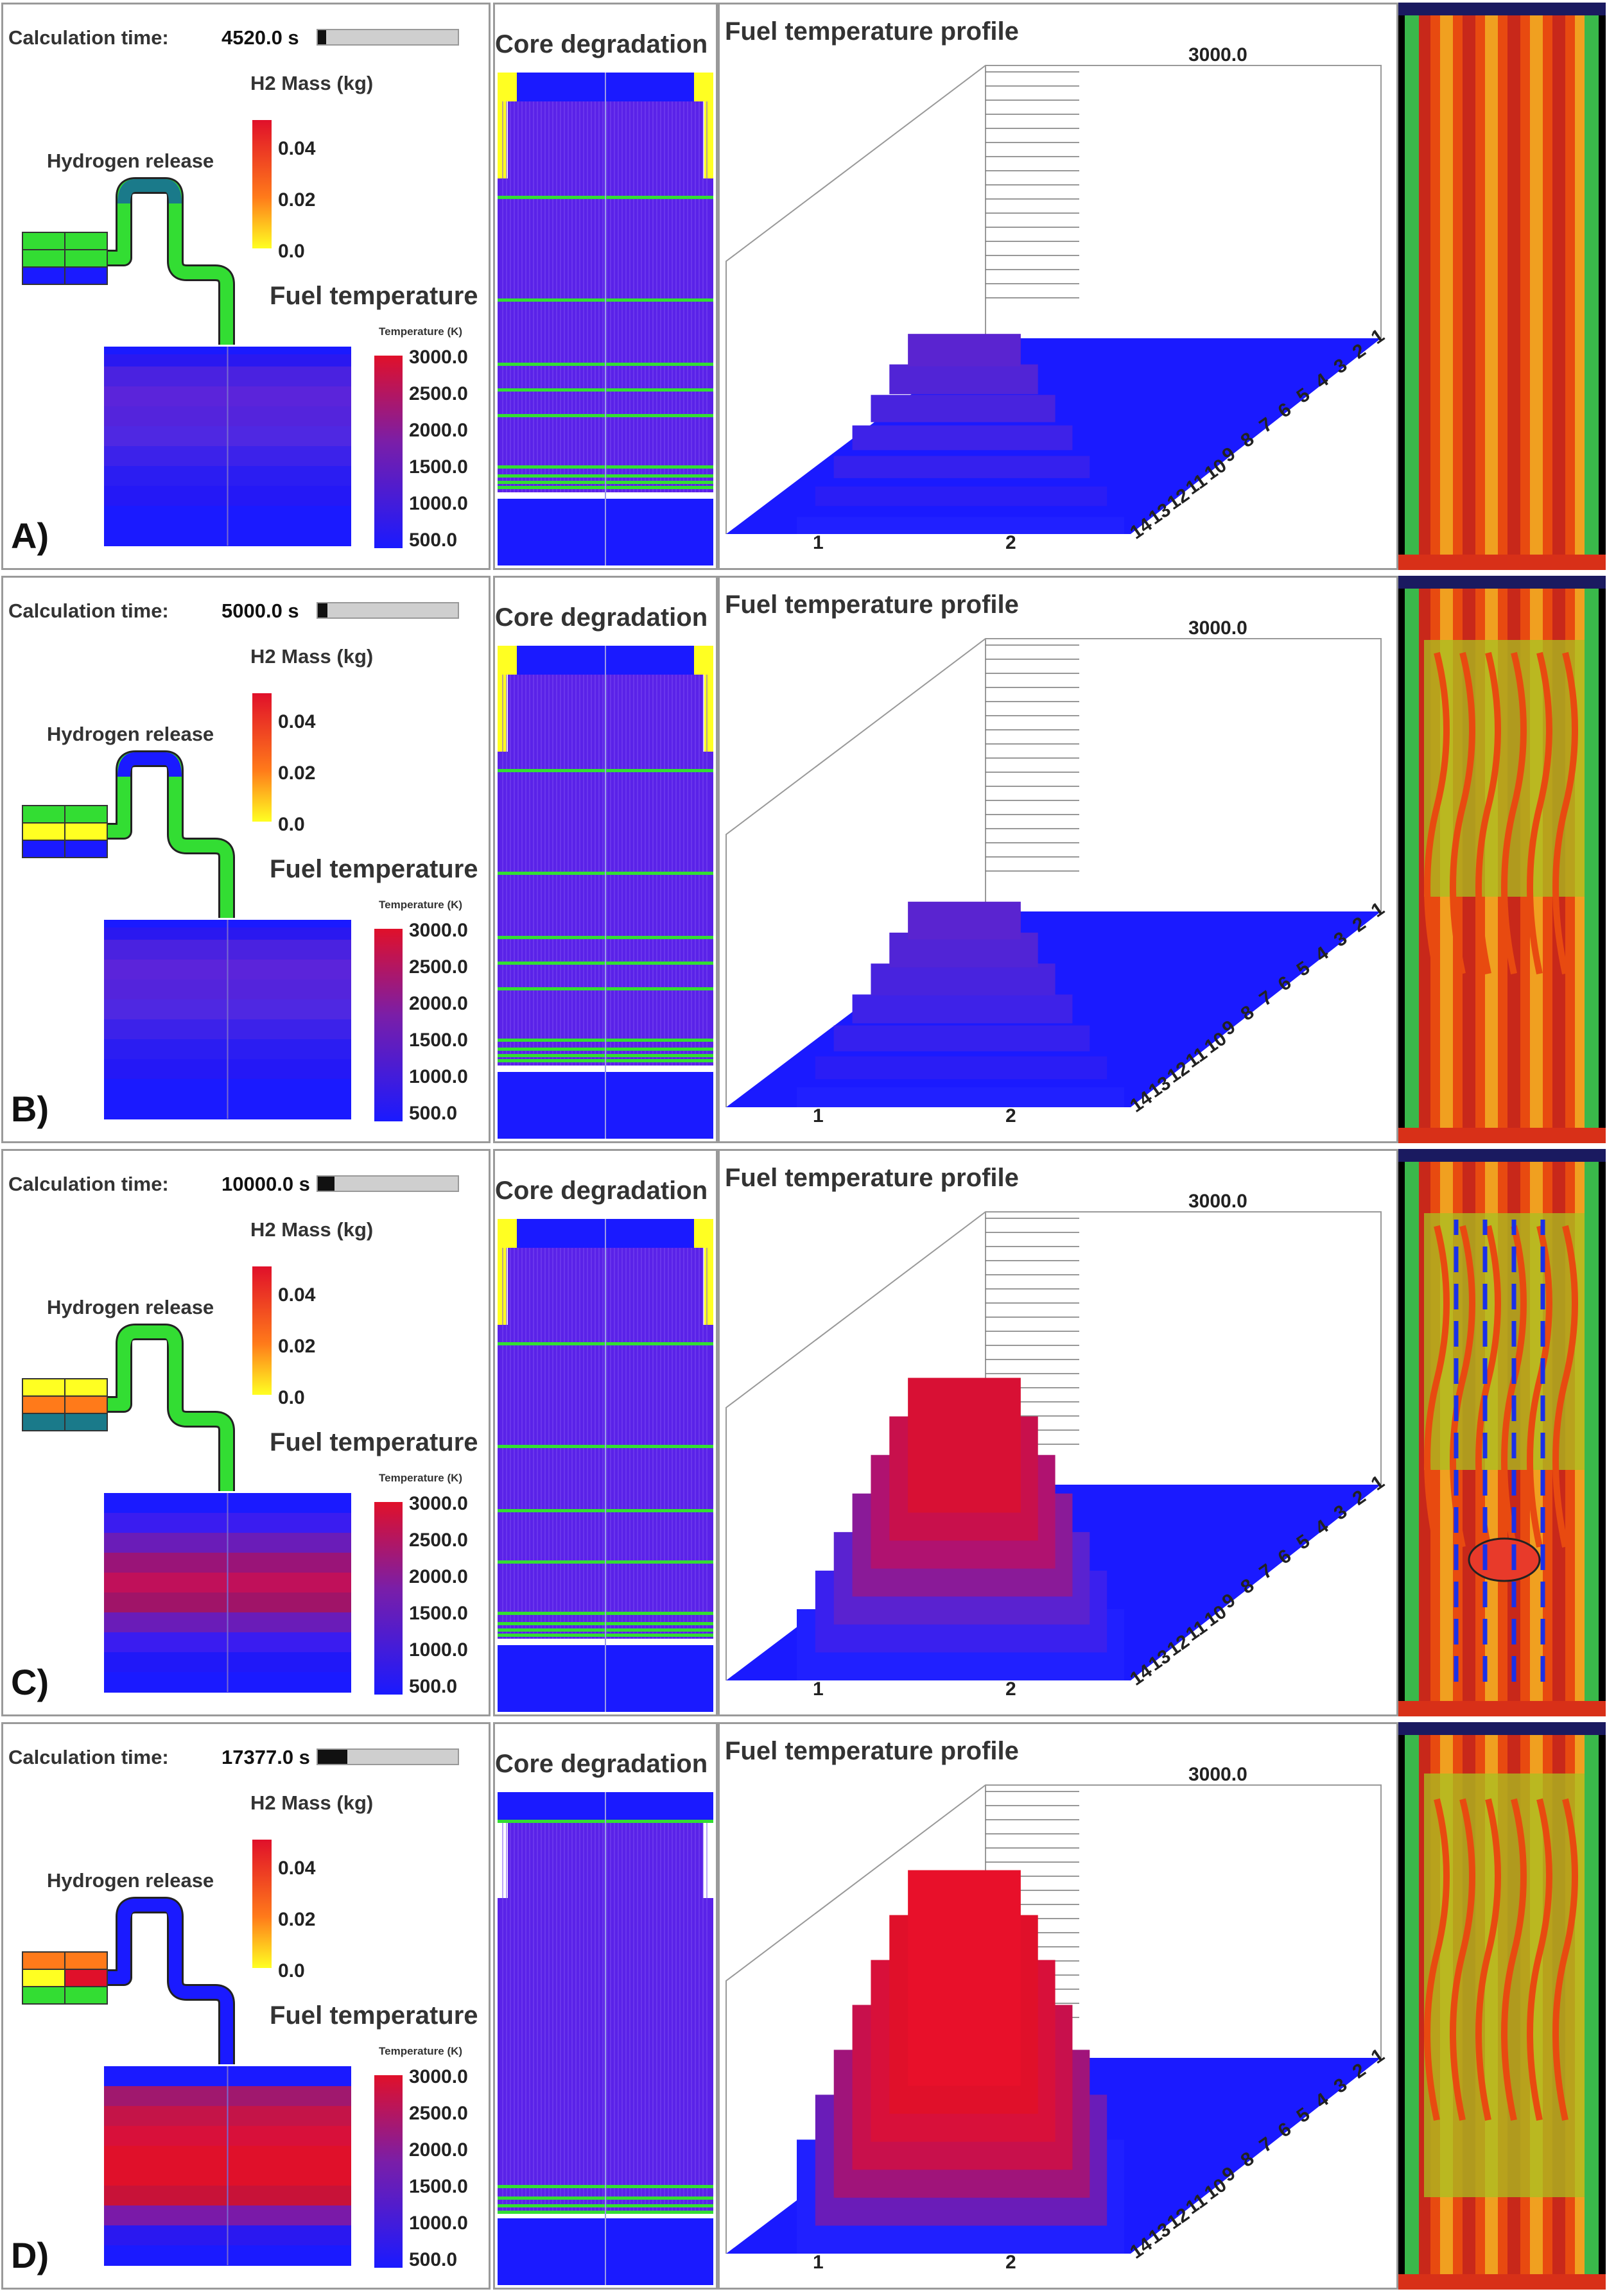 The image size is (1607, 2296). Describe the element at coordinates (421, 2051) in the screenshot. I see `temperature-unit-label: Temperature (K)` at that location.